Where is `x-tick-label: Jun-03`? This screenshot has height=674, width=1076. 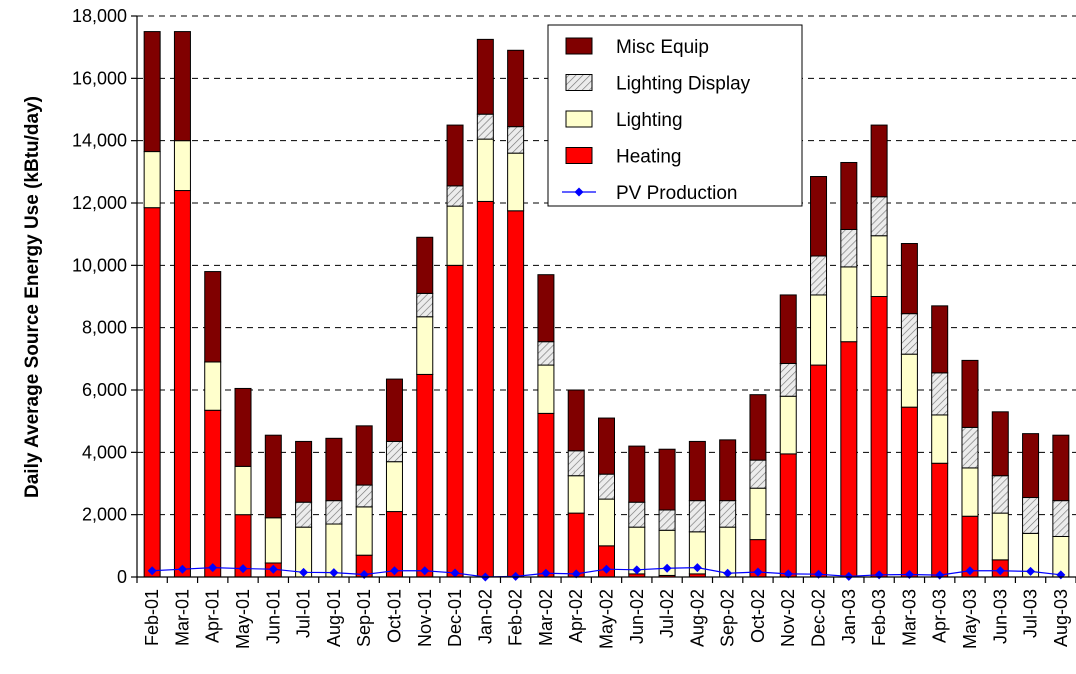 x-tick-label: Jun-03 is located at coordinates (1000, 616).